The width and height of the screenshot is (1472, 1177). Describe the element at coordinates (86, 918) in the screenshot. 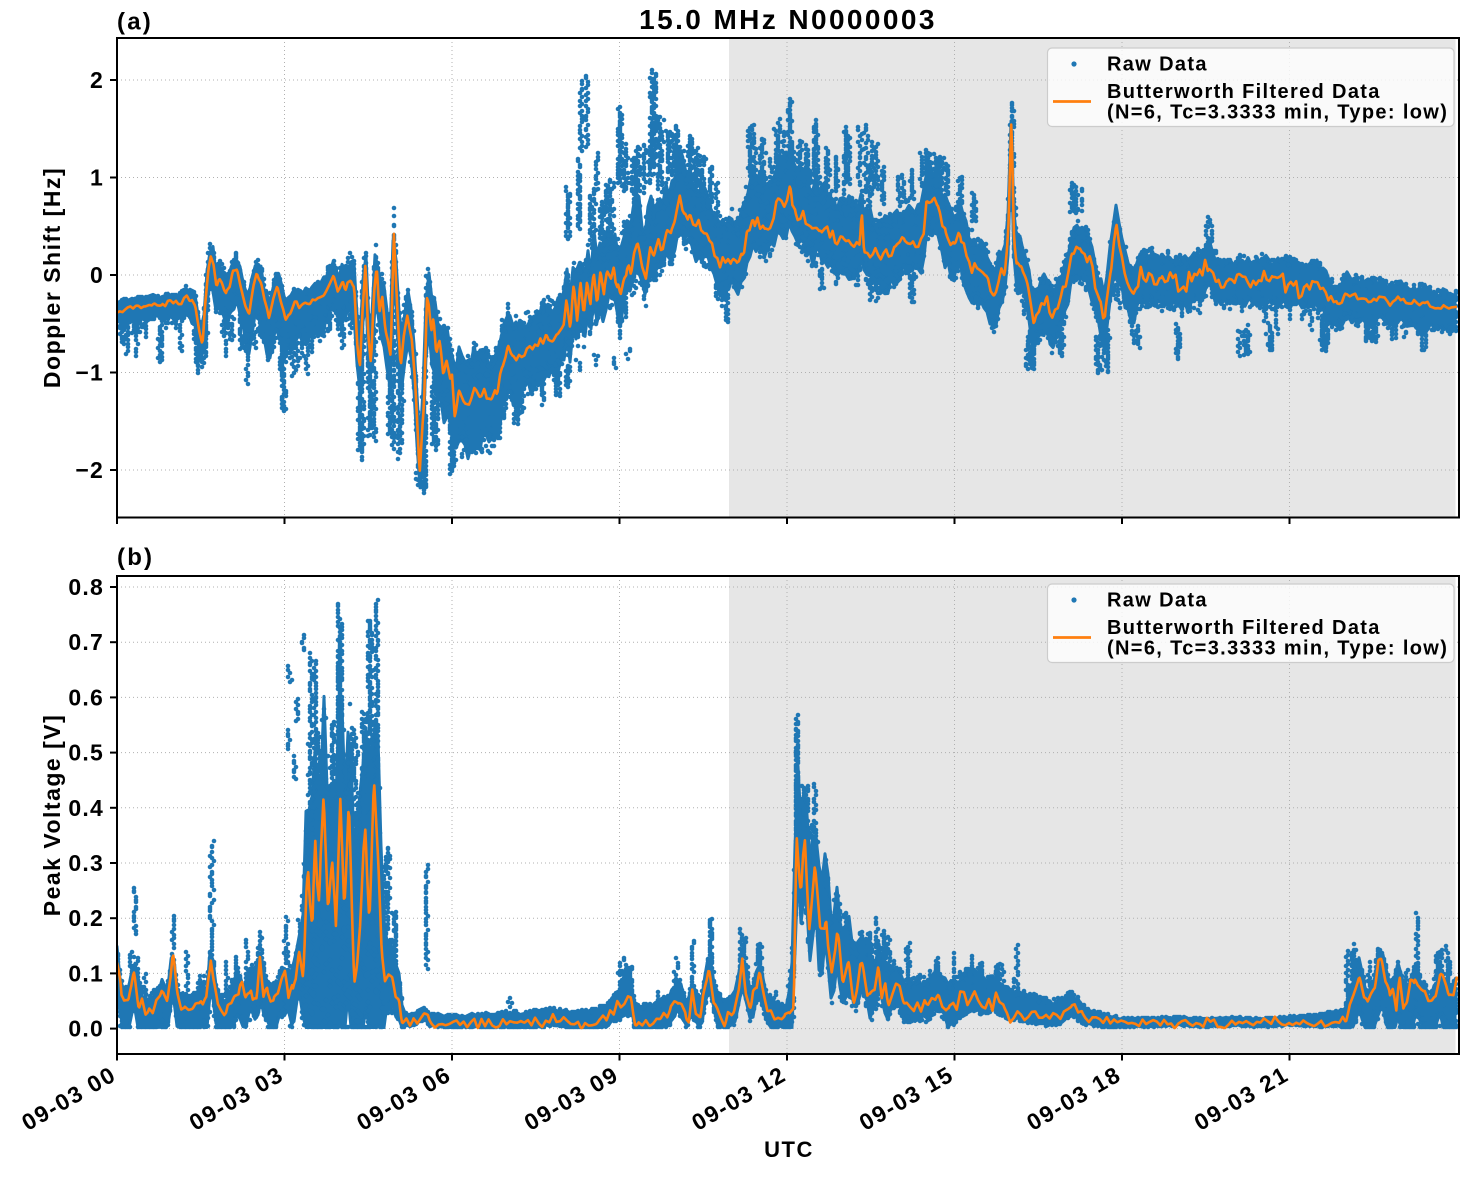

I see `svg-text: 0.2` at that location.